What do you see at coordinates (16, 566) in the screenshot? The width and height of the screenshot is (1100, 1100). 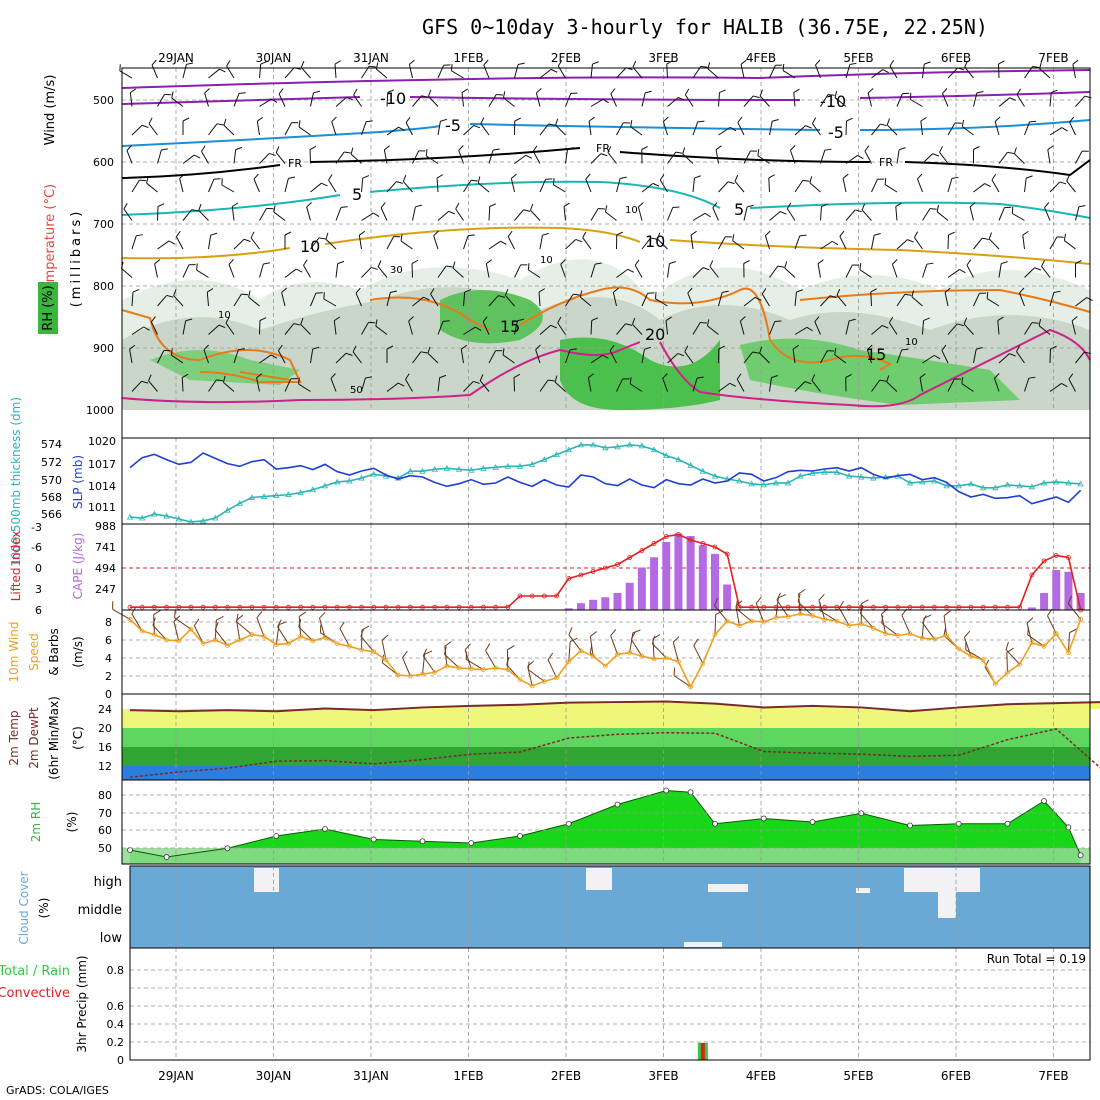 I see `ylabel-li: Lifted Index` at bounding box center [16, 566].